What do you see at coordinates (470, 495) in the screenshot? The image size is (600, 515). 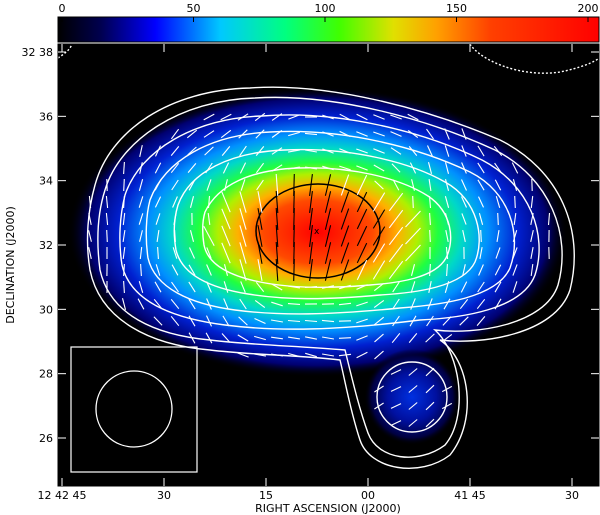 I see `x-tick-label: 41 45` at bounding box center [470, 495].